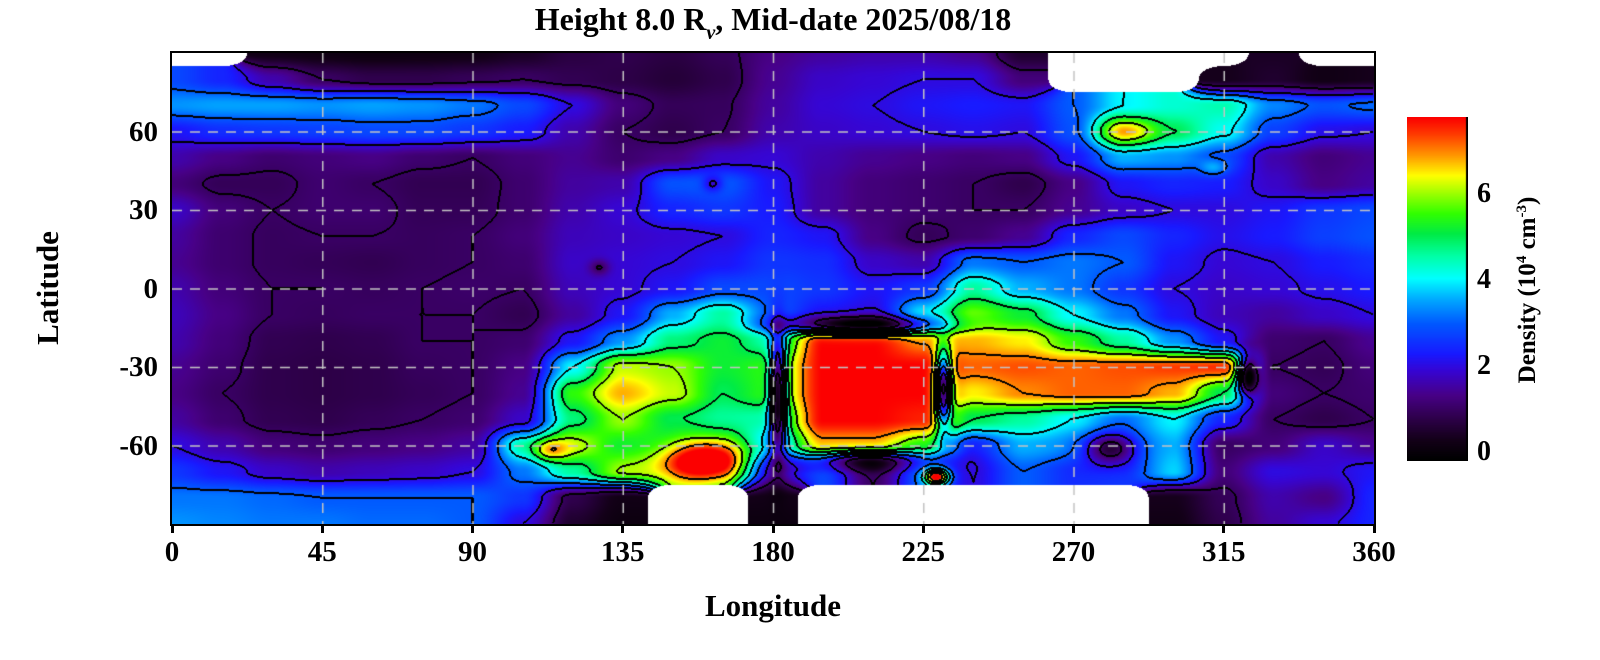 The width and height of the screenshot is (1600, 660). Describe the element at coordinates (322, 552) in the screenshot. I see `x-tick-label: 45` at that location.